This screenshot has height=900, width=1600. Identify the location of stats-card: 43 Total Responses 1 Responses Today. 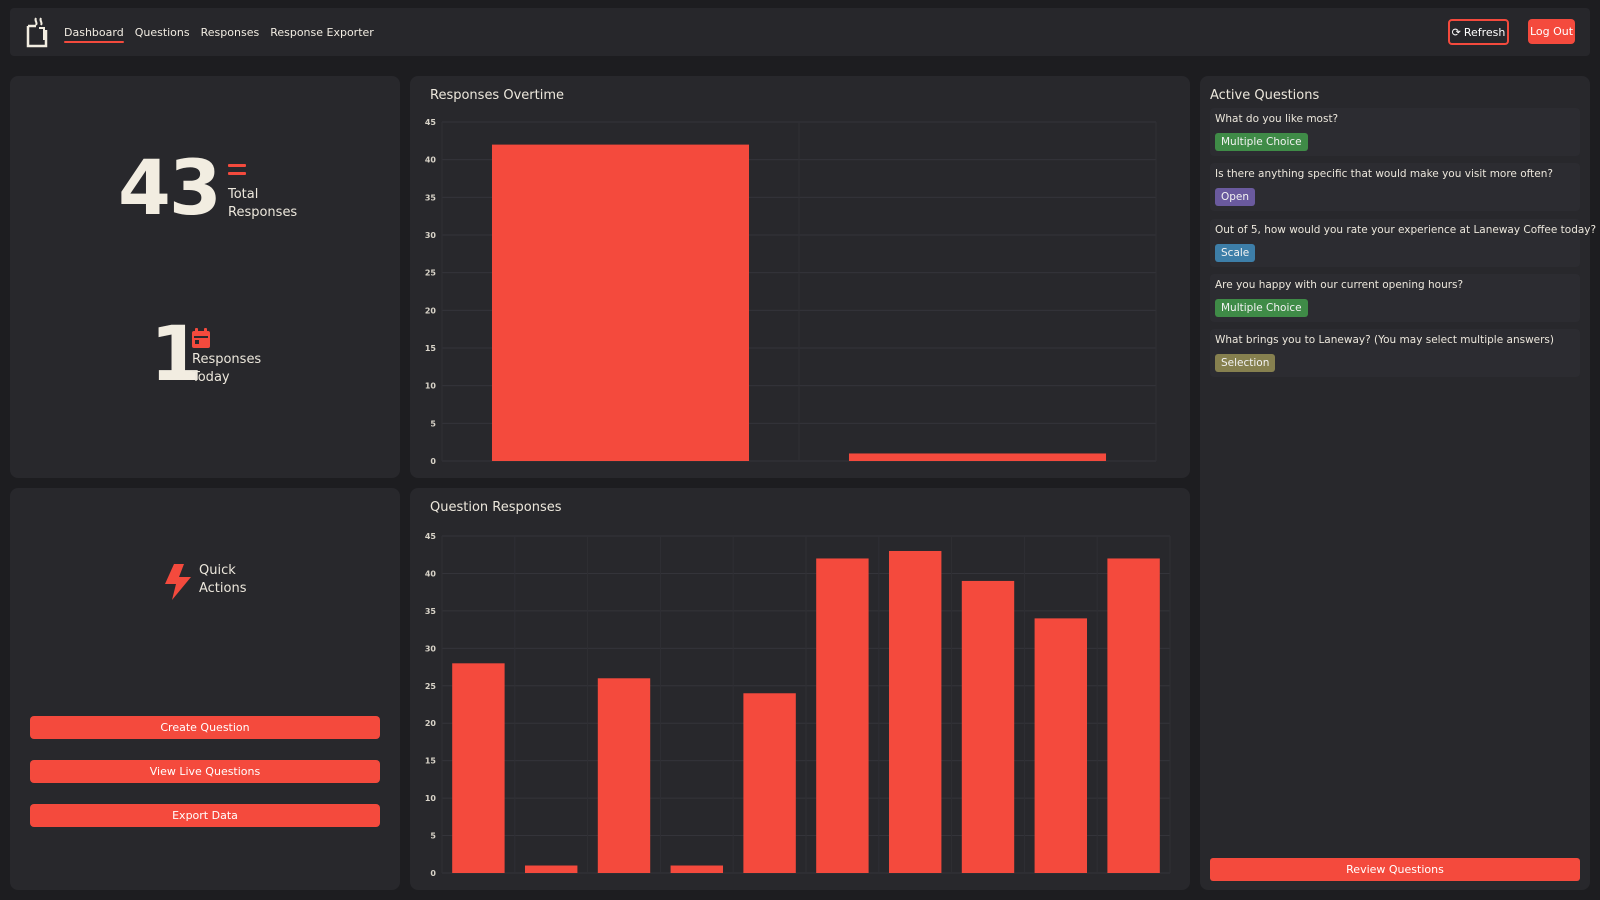
(205, 277).